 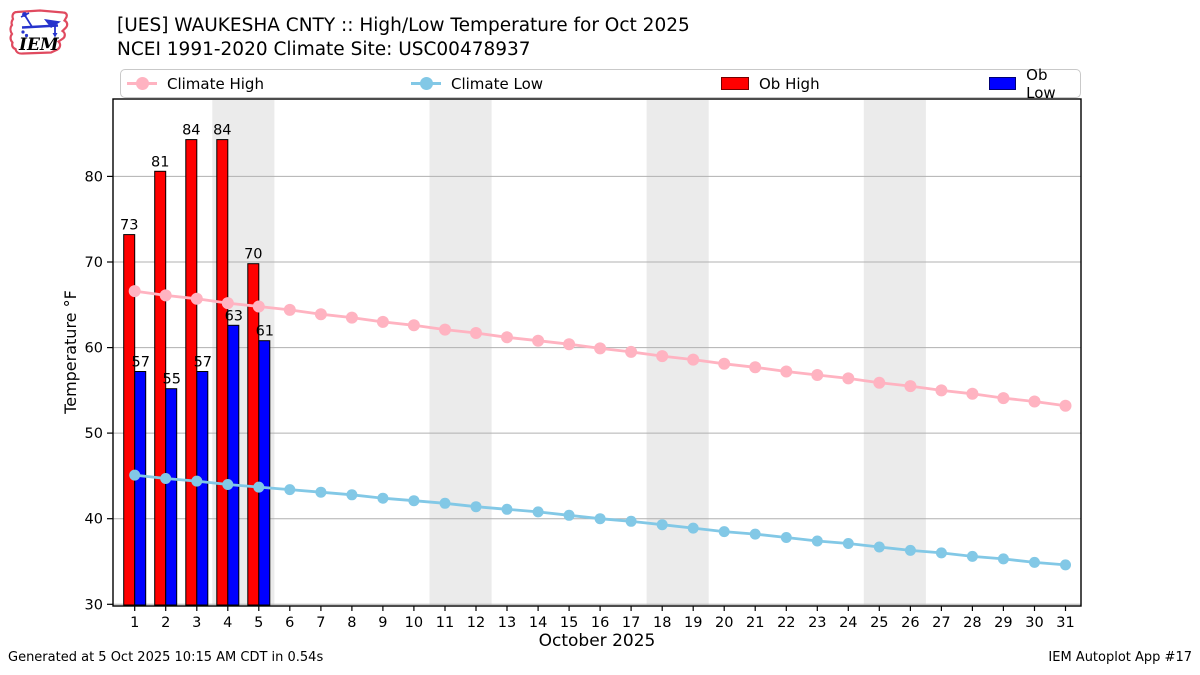 What do you see at coordinates (414, 623) in the screenshot?
I see `x-tick-label: 10` at bounding box center [414, 623].